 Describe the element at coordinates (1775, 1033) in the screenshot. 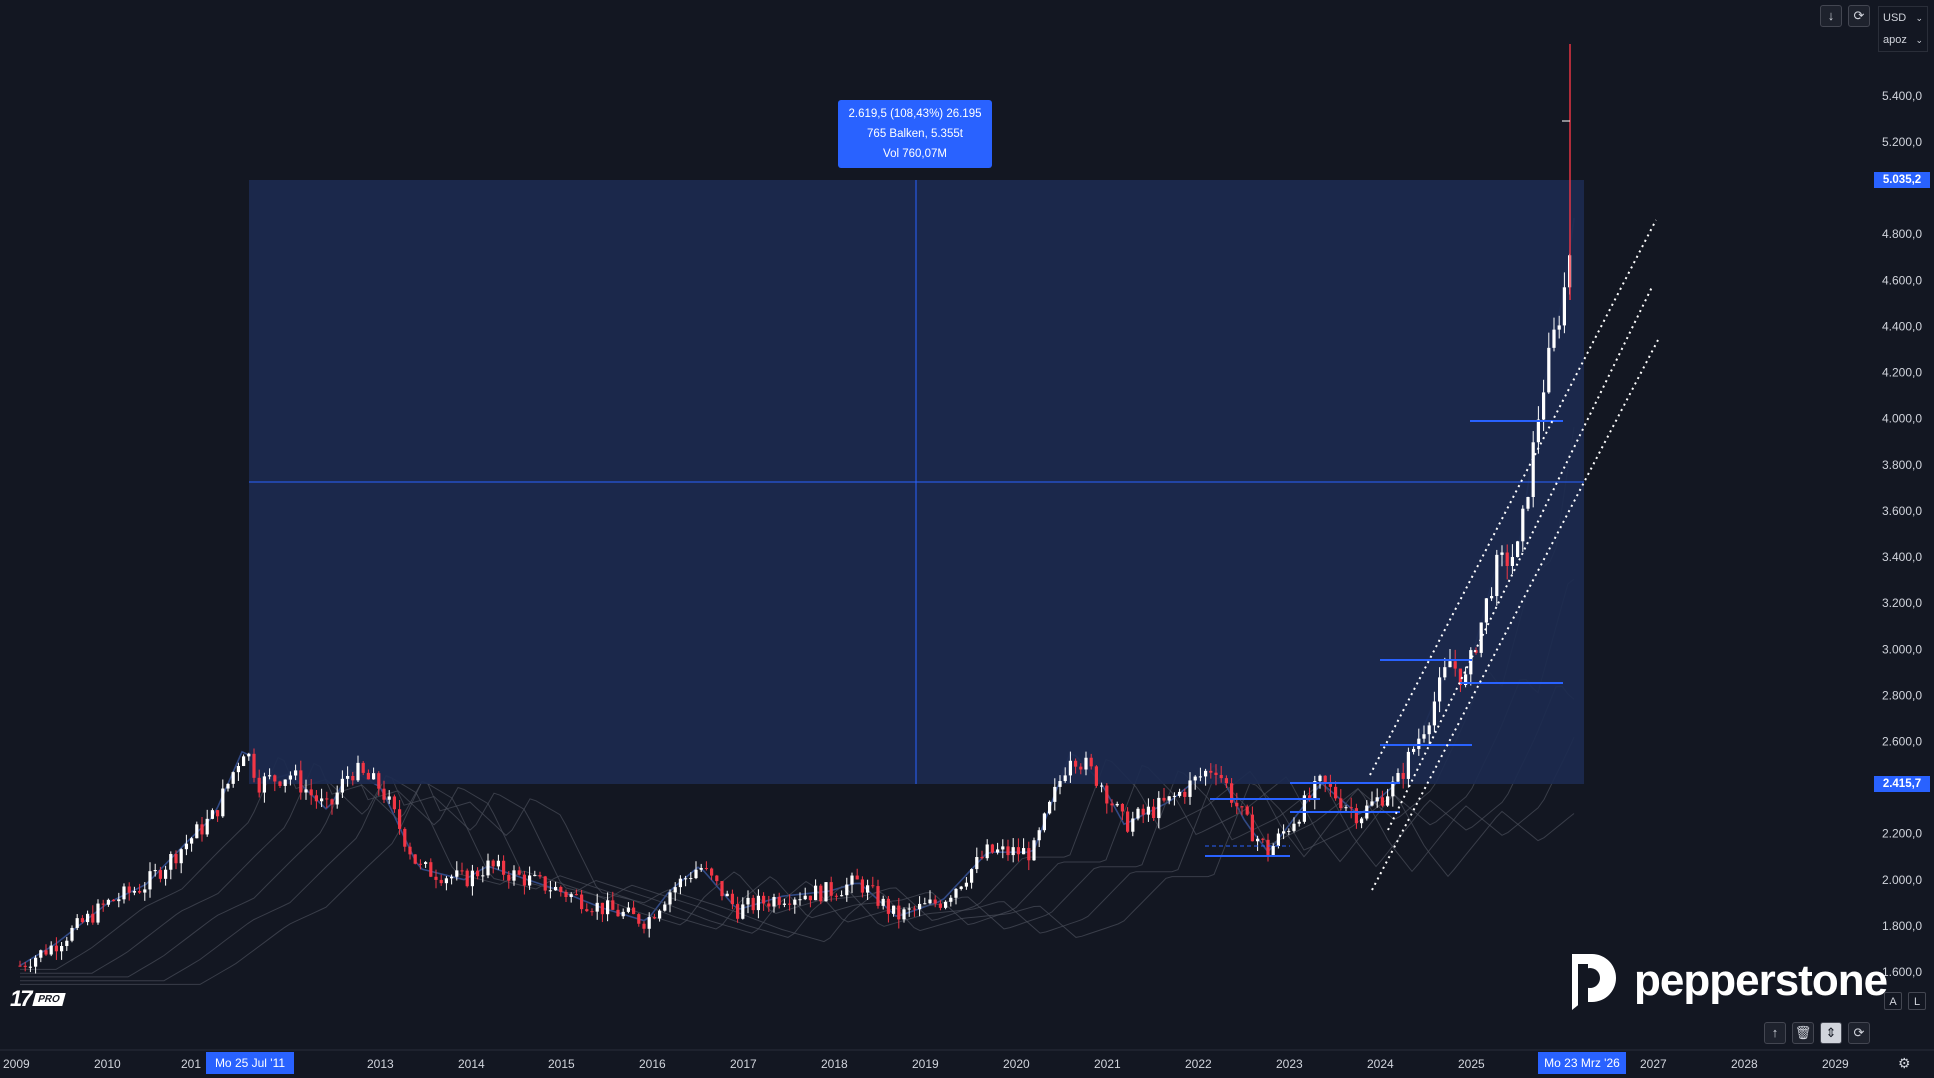

I see `arrow-up-icon: ↑` at that location.